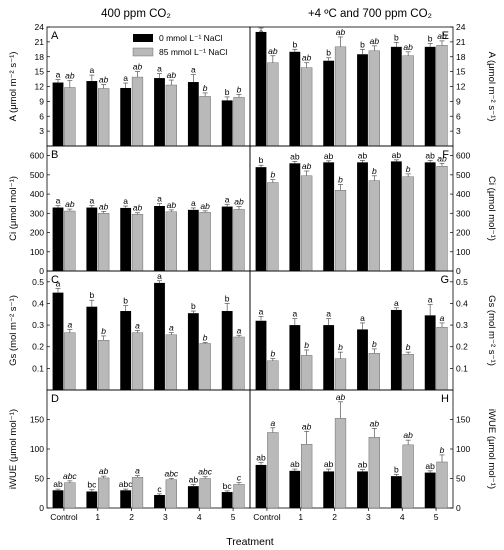 Image resolution: width=504 pixels, height=550 pixels. I want to click on panel-letter-E: E, so click(445, 36).